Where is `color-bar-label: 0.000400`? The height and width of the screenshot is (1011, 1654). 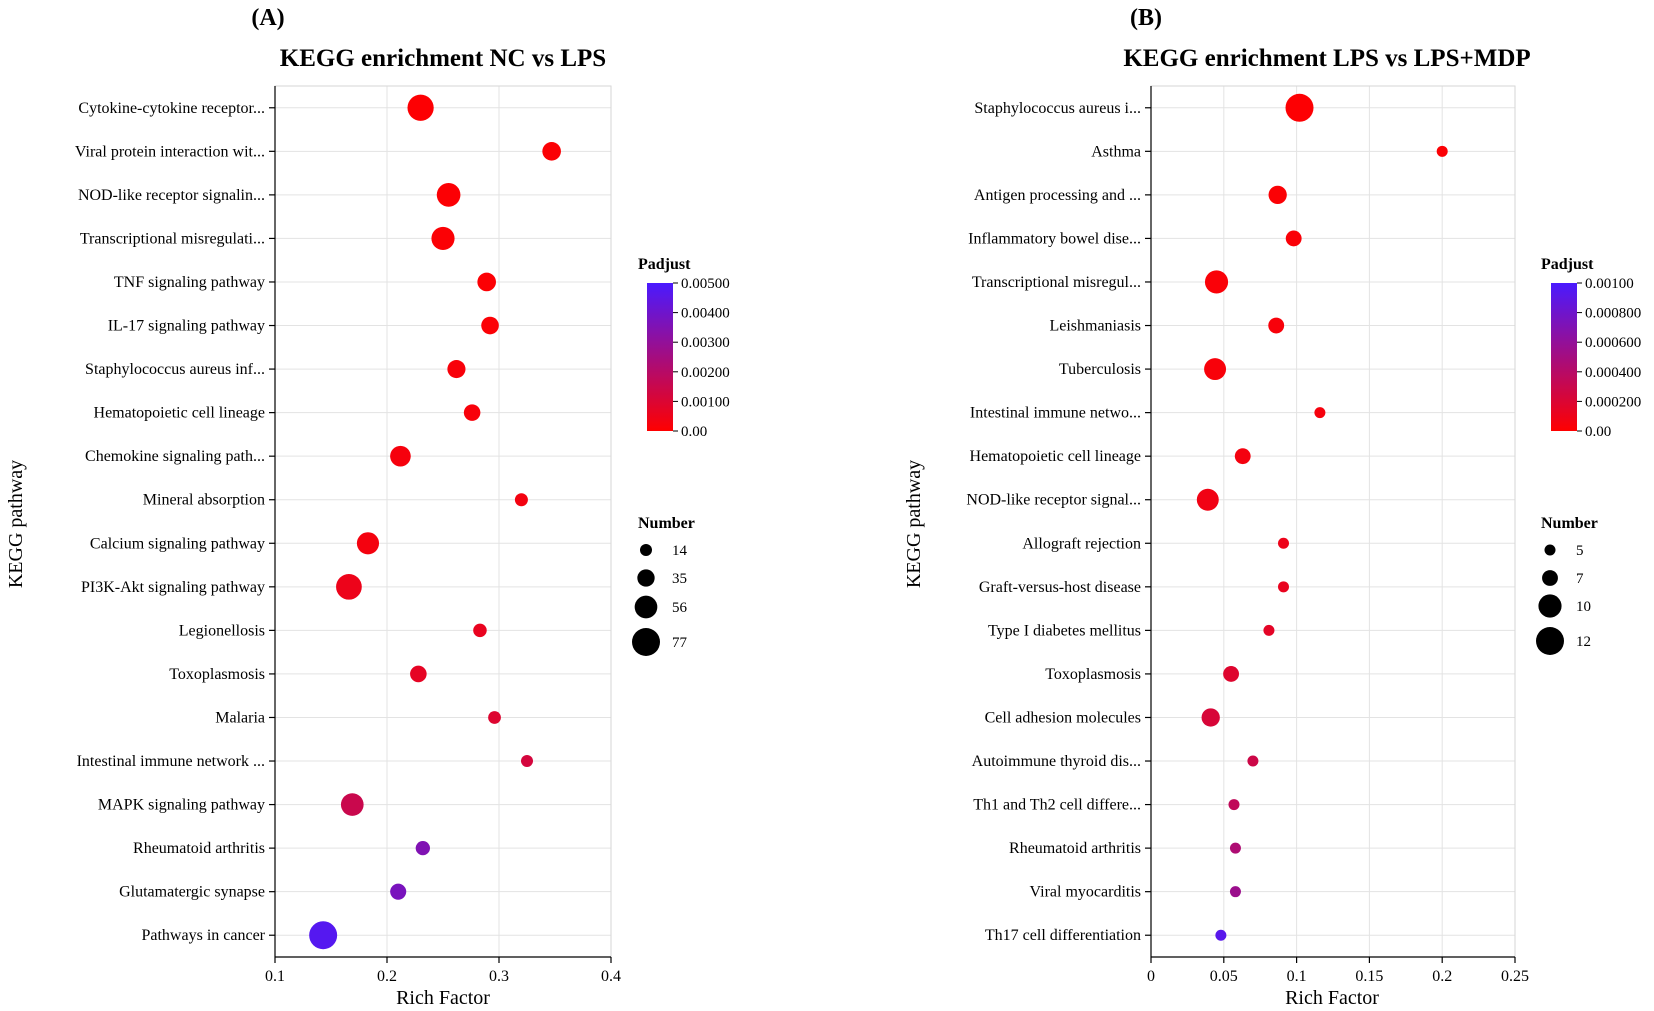 color-bar-label: 0.000400 is located at coordinates (1613, 373).